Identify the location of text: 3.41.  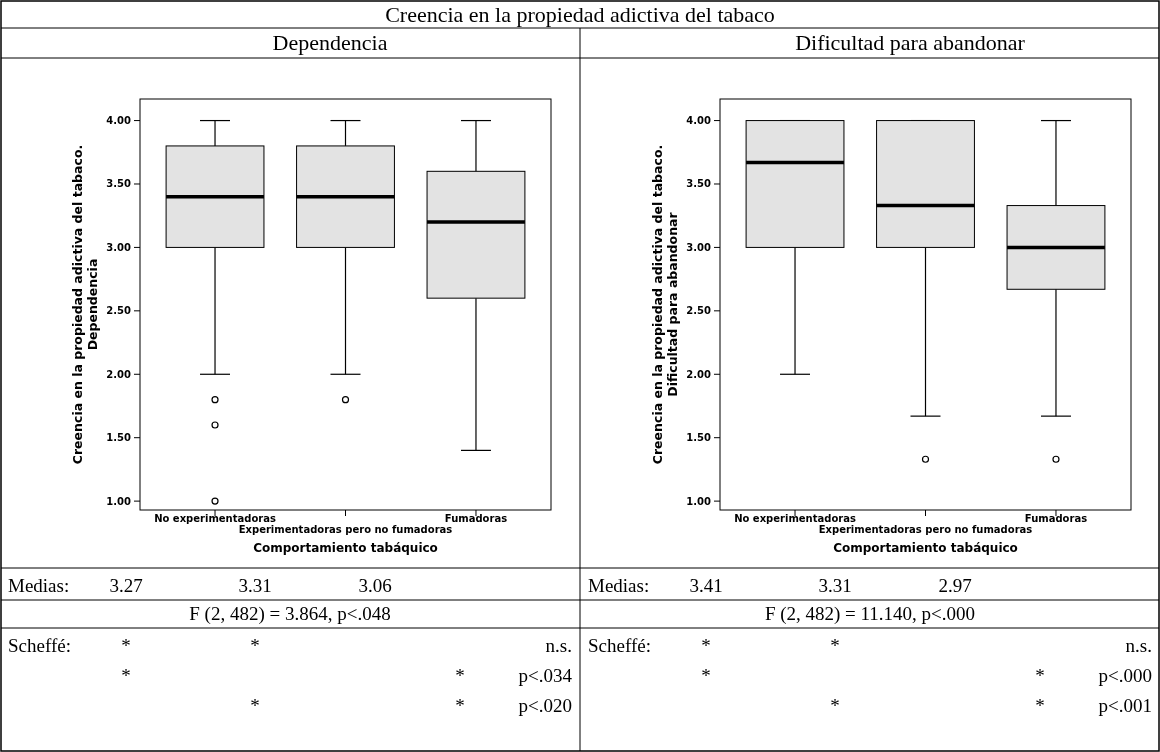
(706, 585).